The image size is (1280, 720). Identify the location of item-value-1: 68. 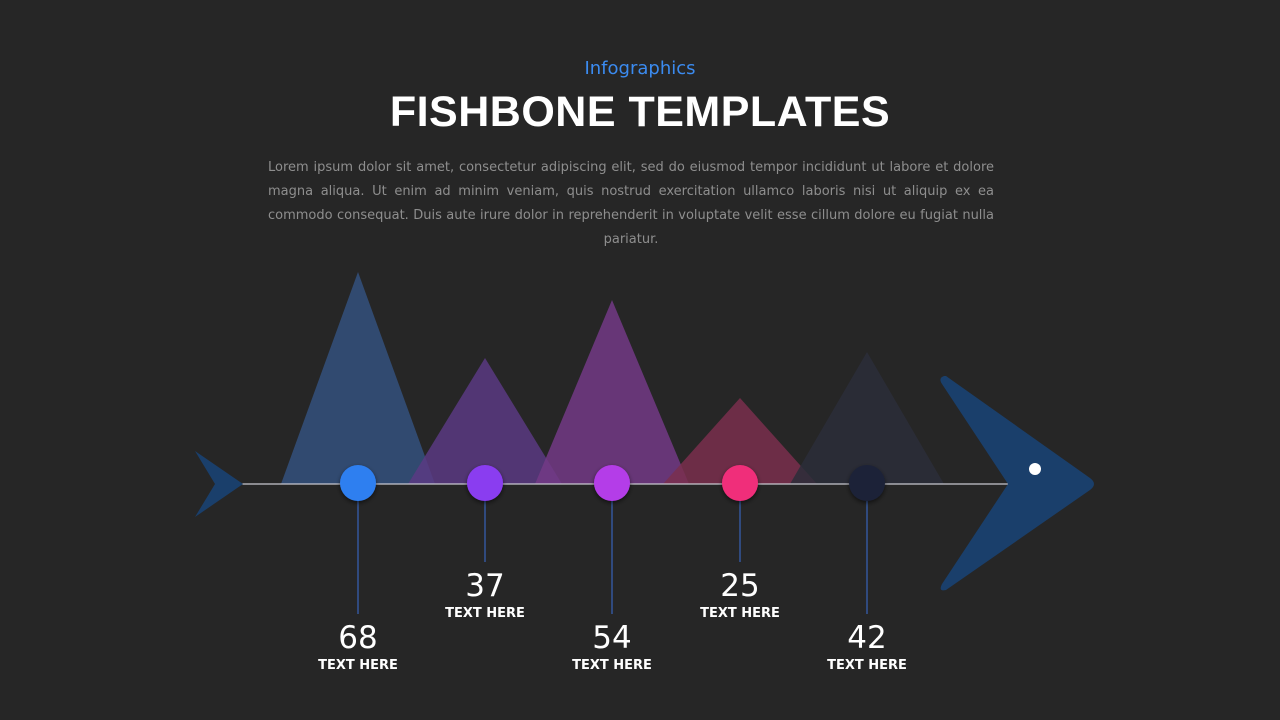
(358, 638).